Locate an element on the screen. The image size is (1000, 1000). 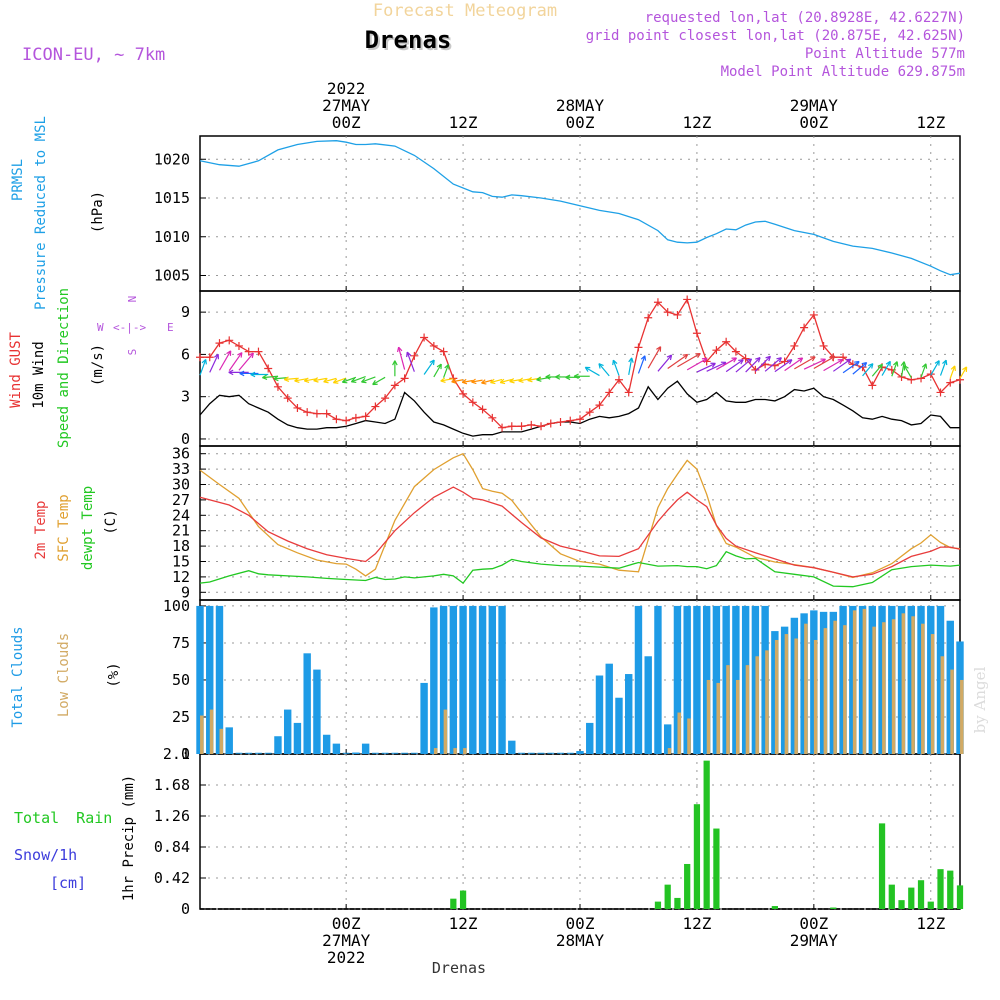
point-altitude: Point Altitude 577m is located at coordinates (885, 54).